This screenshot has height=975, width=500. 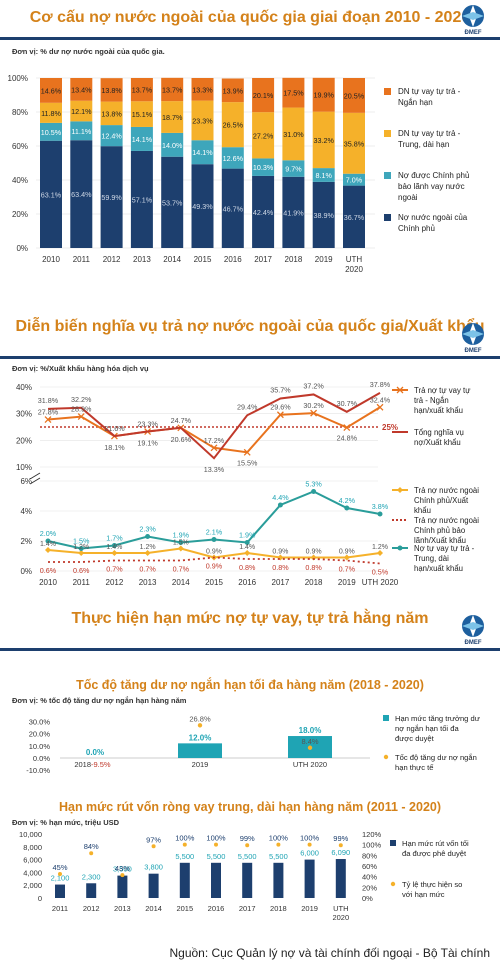 What do you see at coordinates (313, 567) in the screenshot?
I see `data-label: 0.8%` at bounding box center [313, 567].